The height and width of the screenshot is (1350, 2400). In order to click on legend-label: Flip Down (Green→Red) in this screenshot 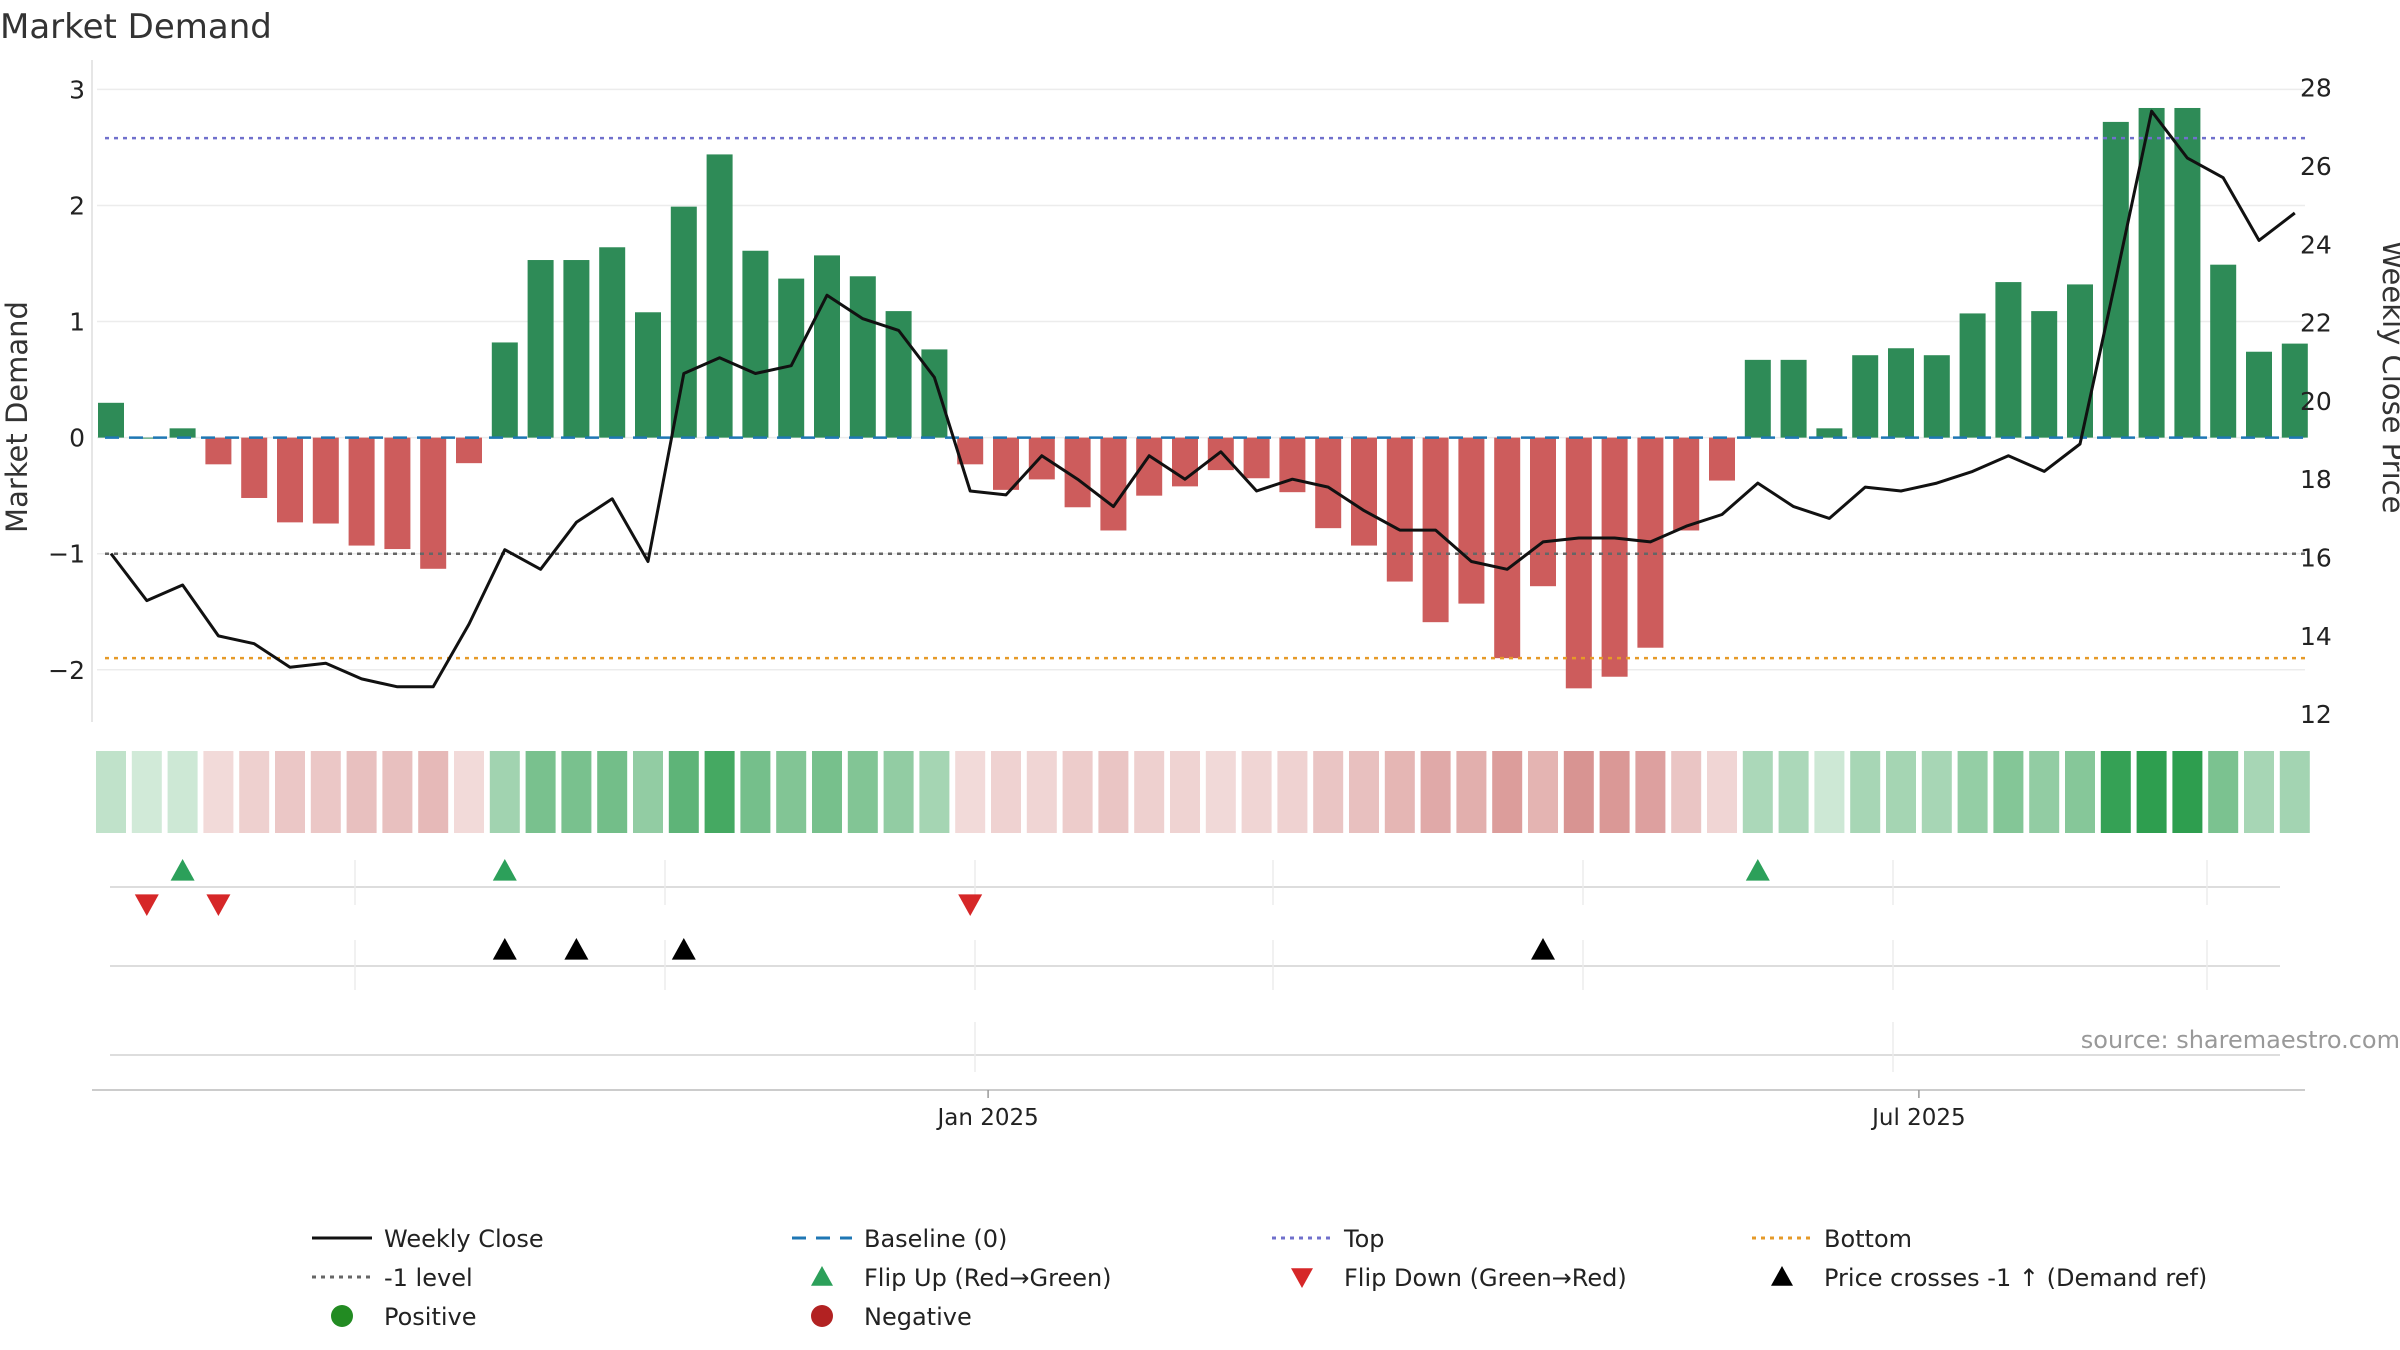, I will do `click(1485, 1278)`.